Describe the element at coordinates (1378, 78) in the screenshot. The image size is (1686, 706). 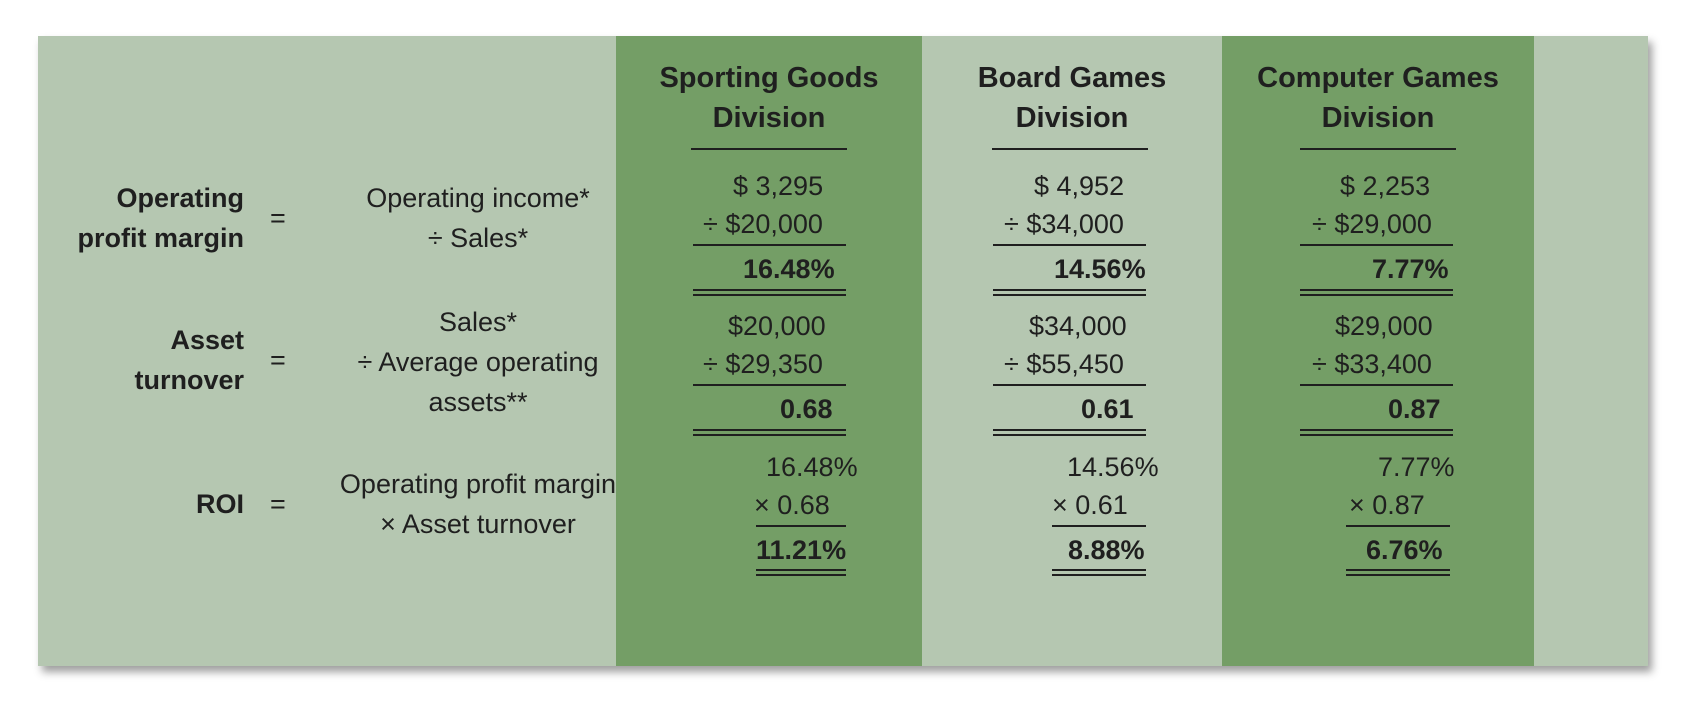
I see `col-header-line1: Computer Games` at that location.